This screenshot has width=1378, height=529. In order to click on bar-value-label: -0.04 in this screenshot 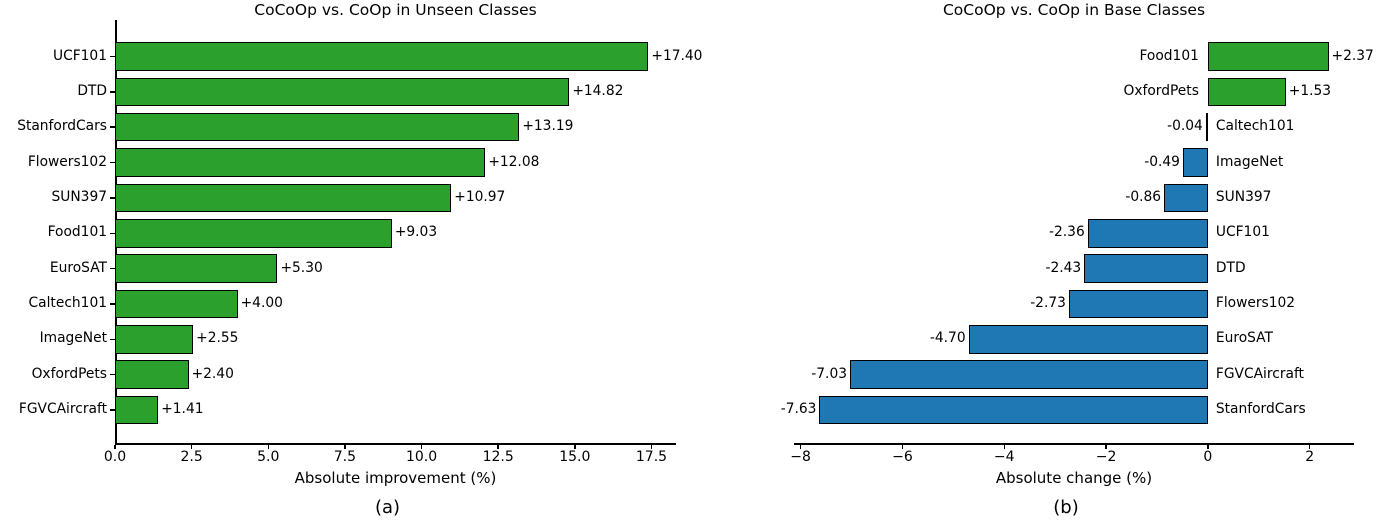, I will do `click(1185, 126)`.